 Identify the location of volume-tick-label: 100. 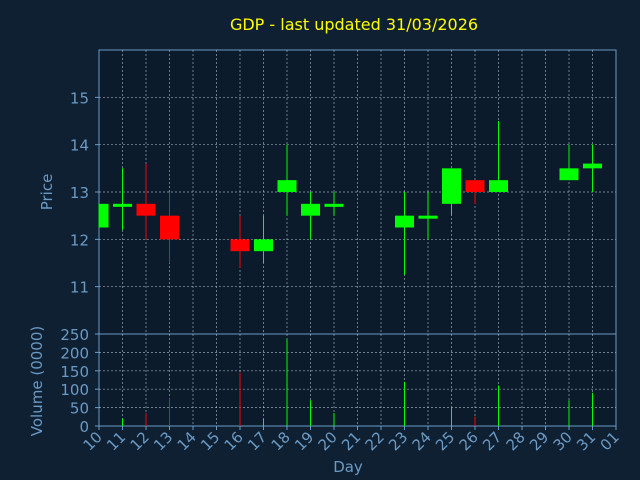
(74, 390).